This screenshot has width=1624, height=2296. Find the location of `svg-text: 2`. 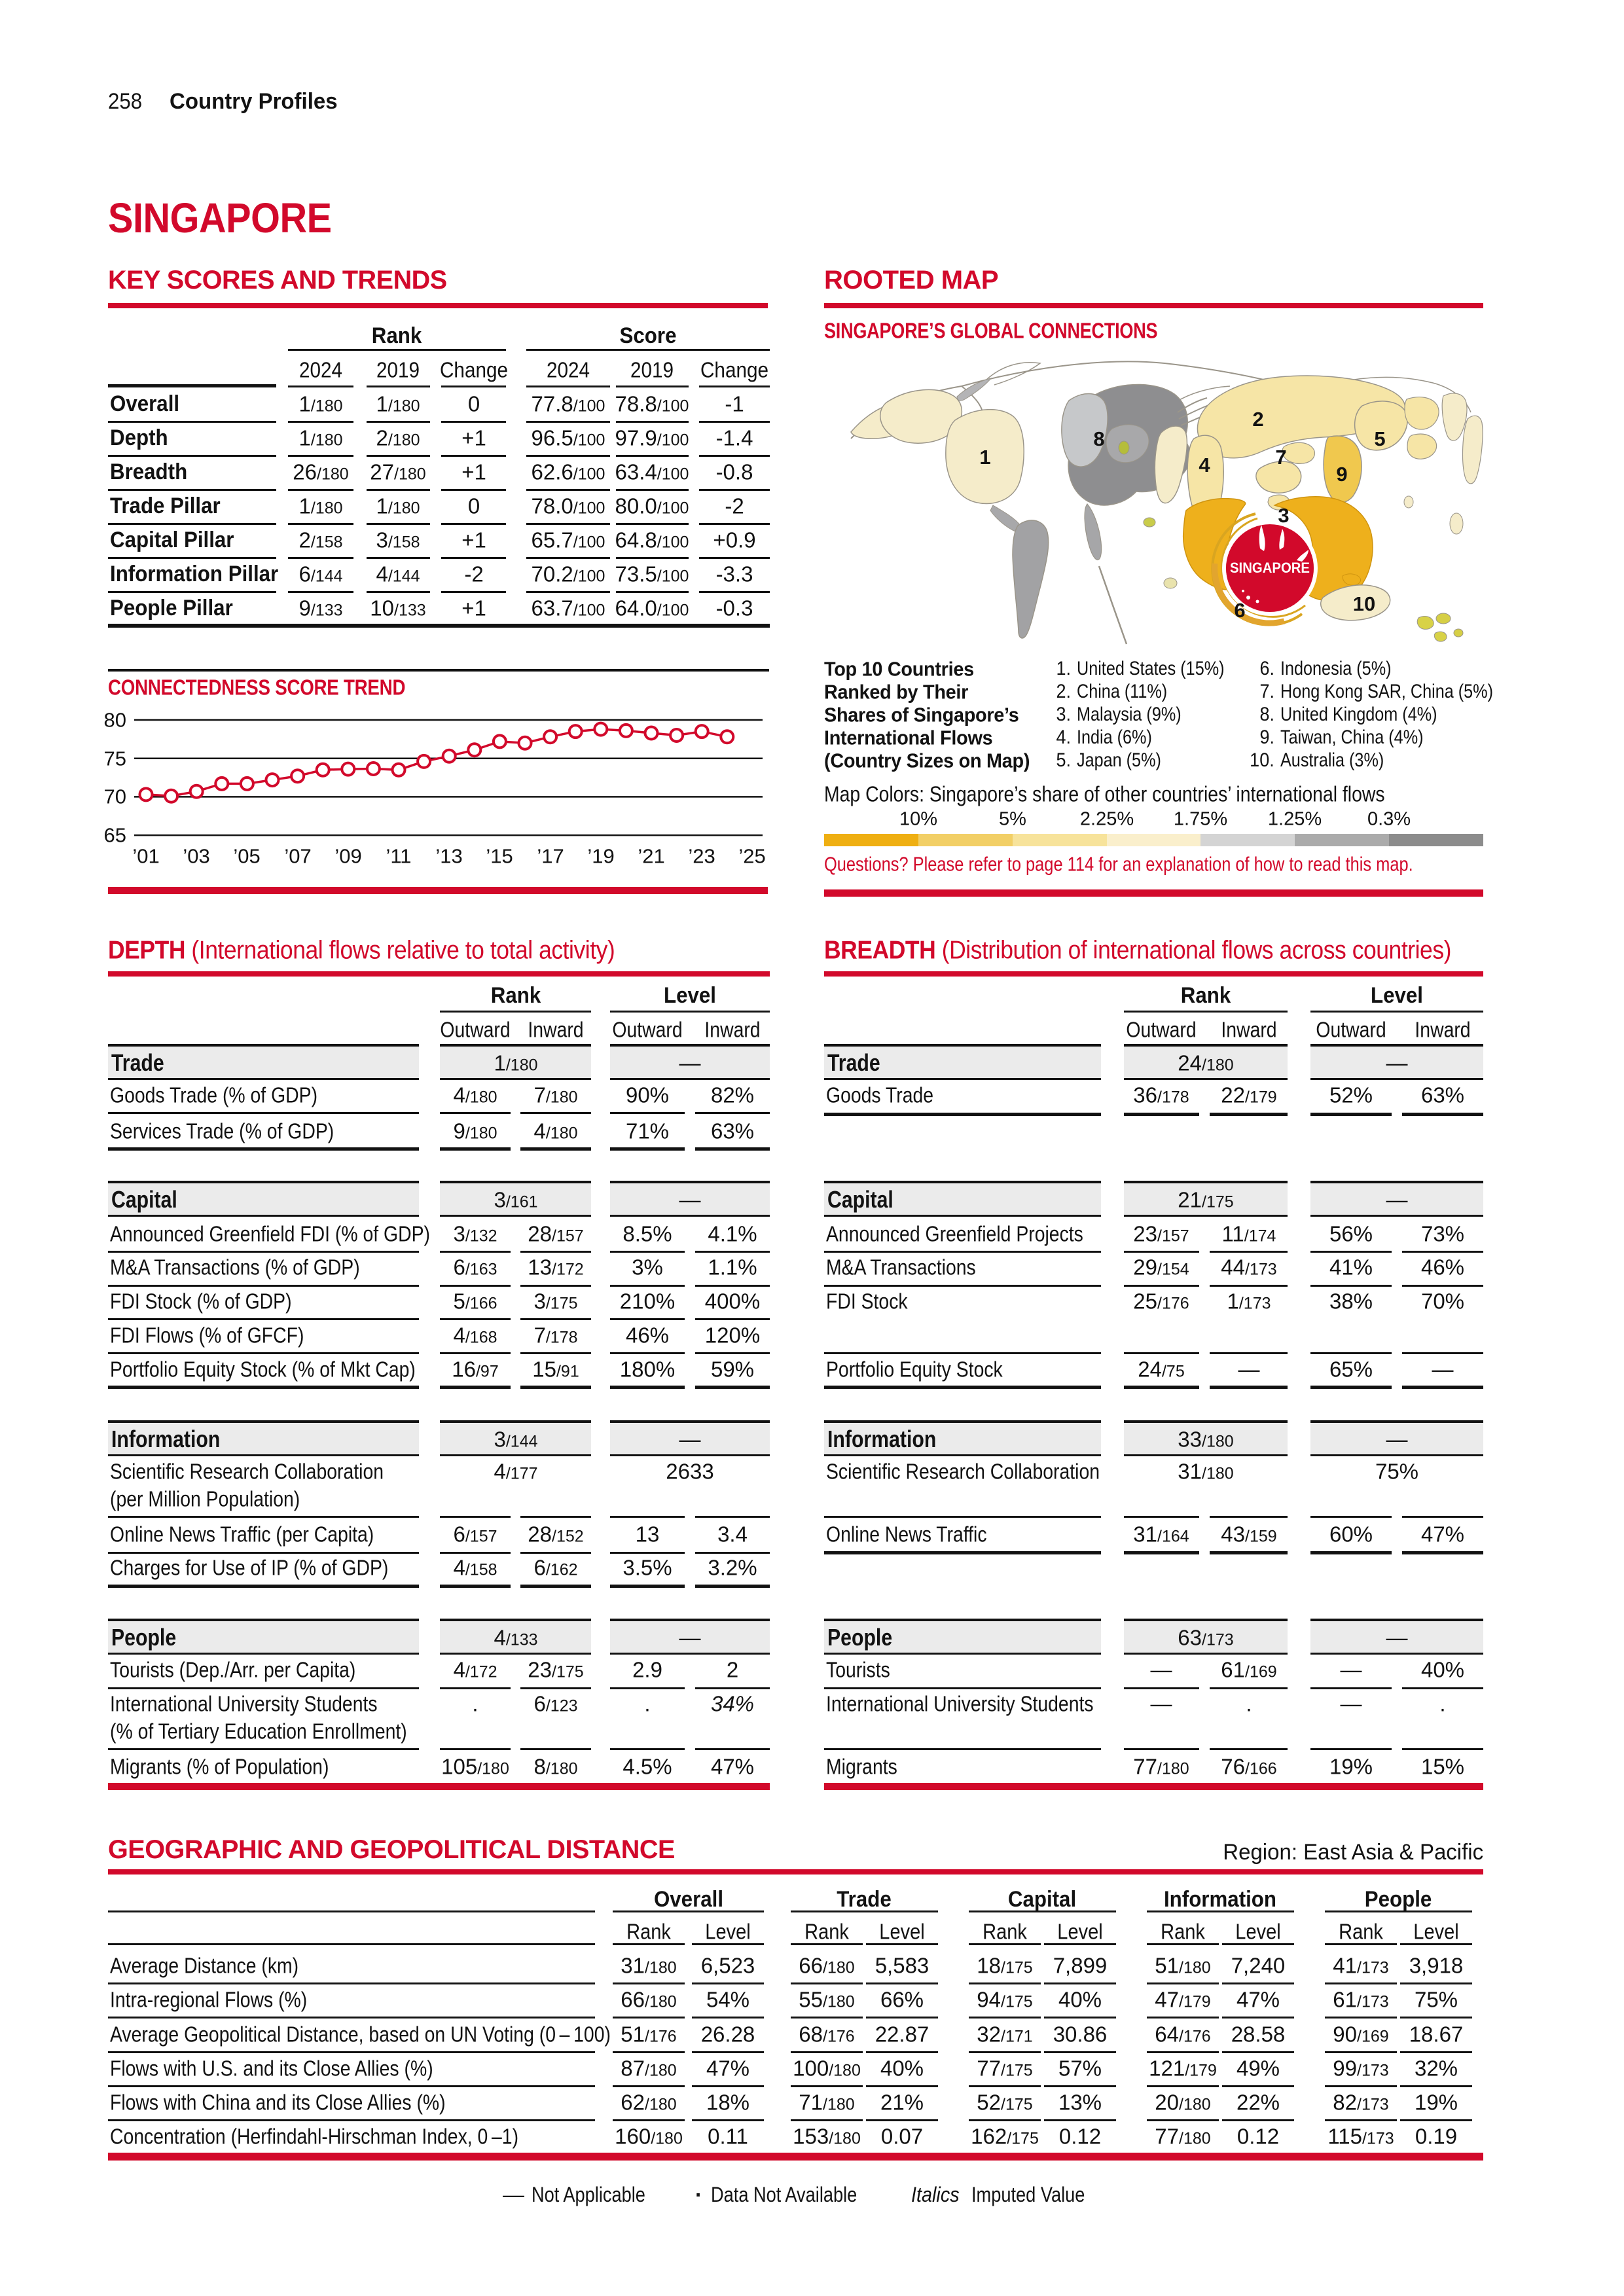

svg-text: 2 is located at coordinates (1257, 419).